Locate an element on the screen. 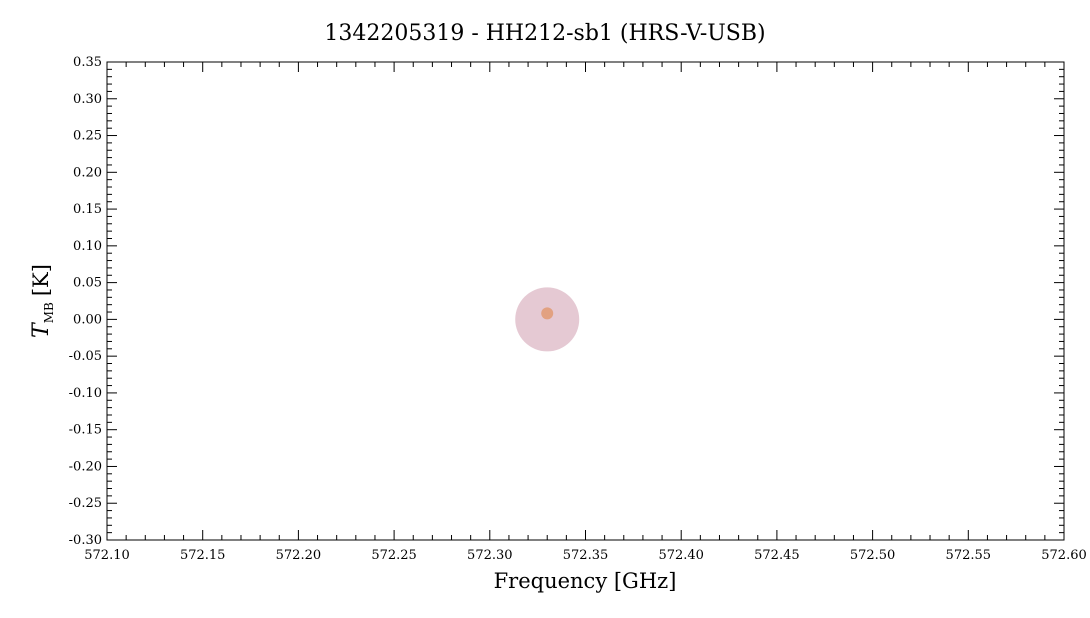 The height and width of the screenshot is (618, 1090). plot-area is located at coordinates (547, 319).